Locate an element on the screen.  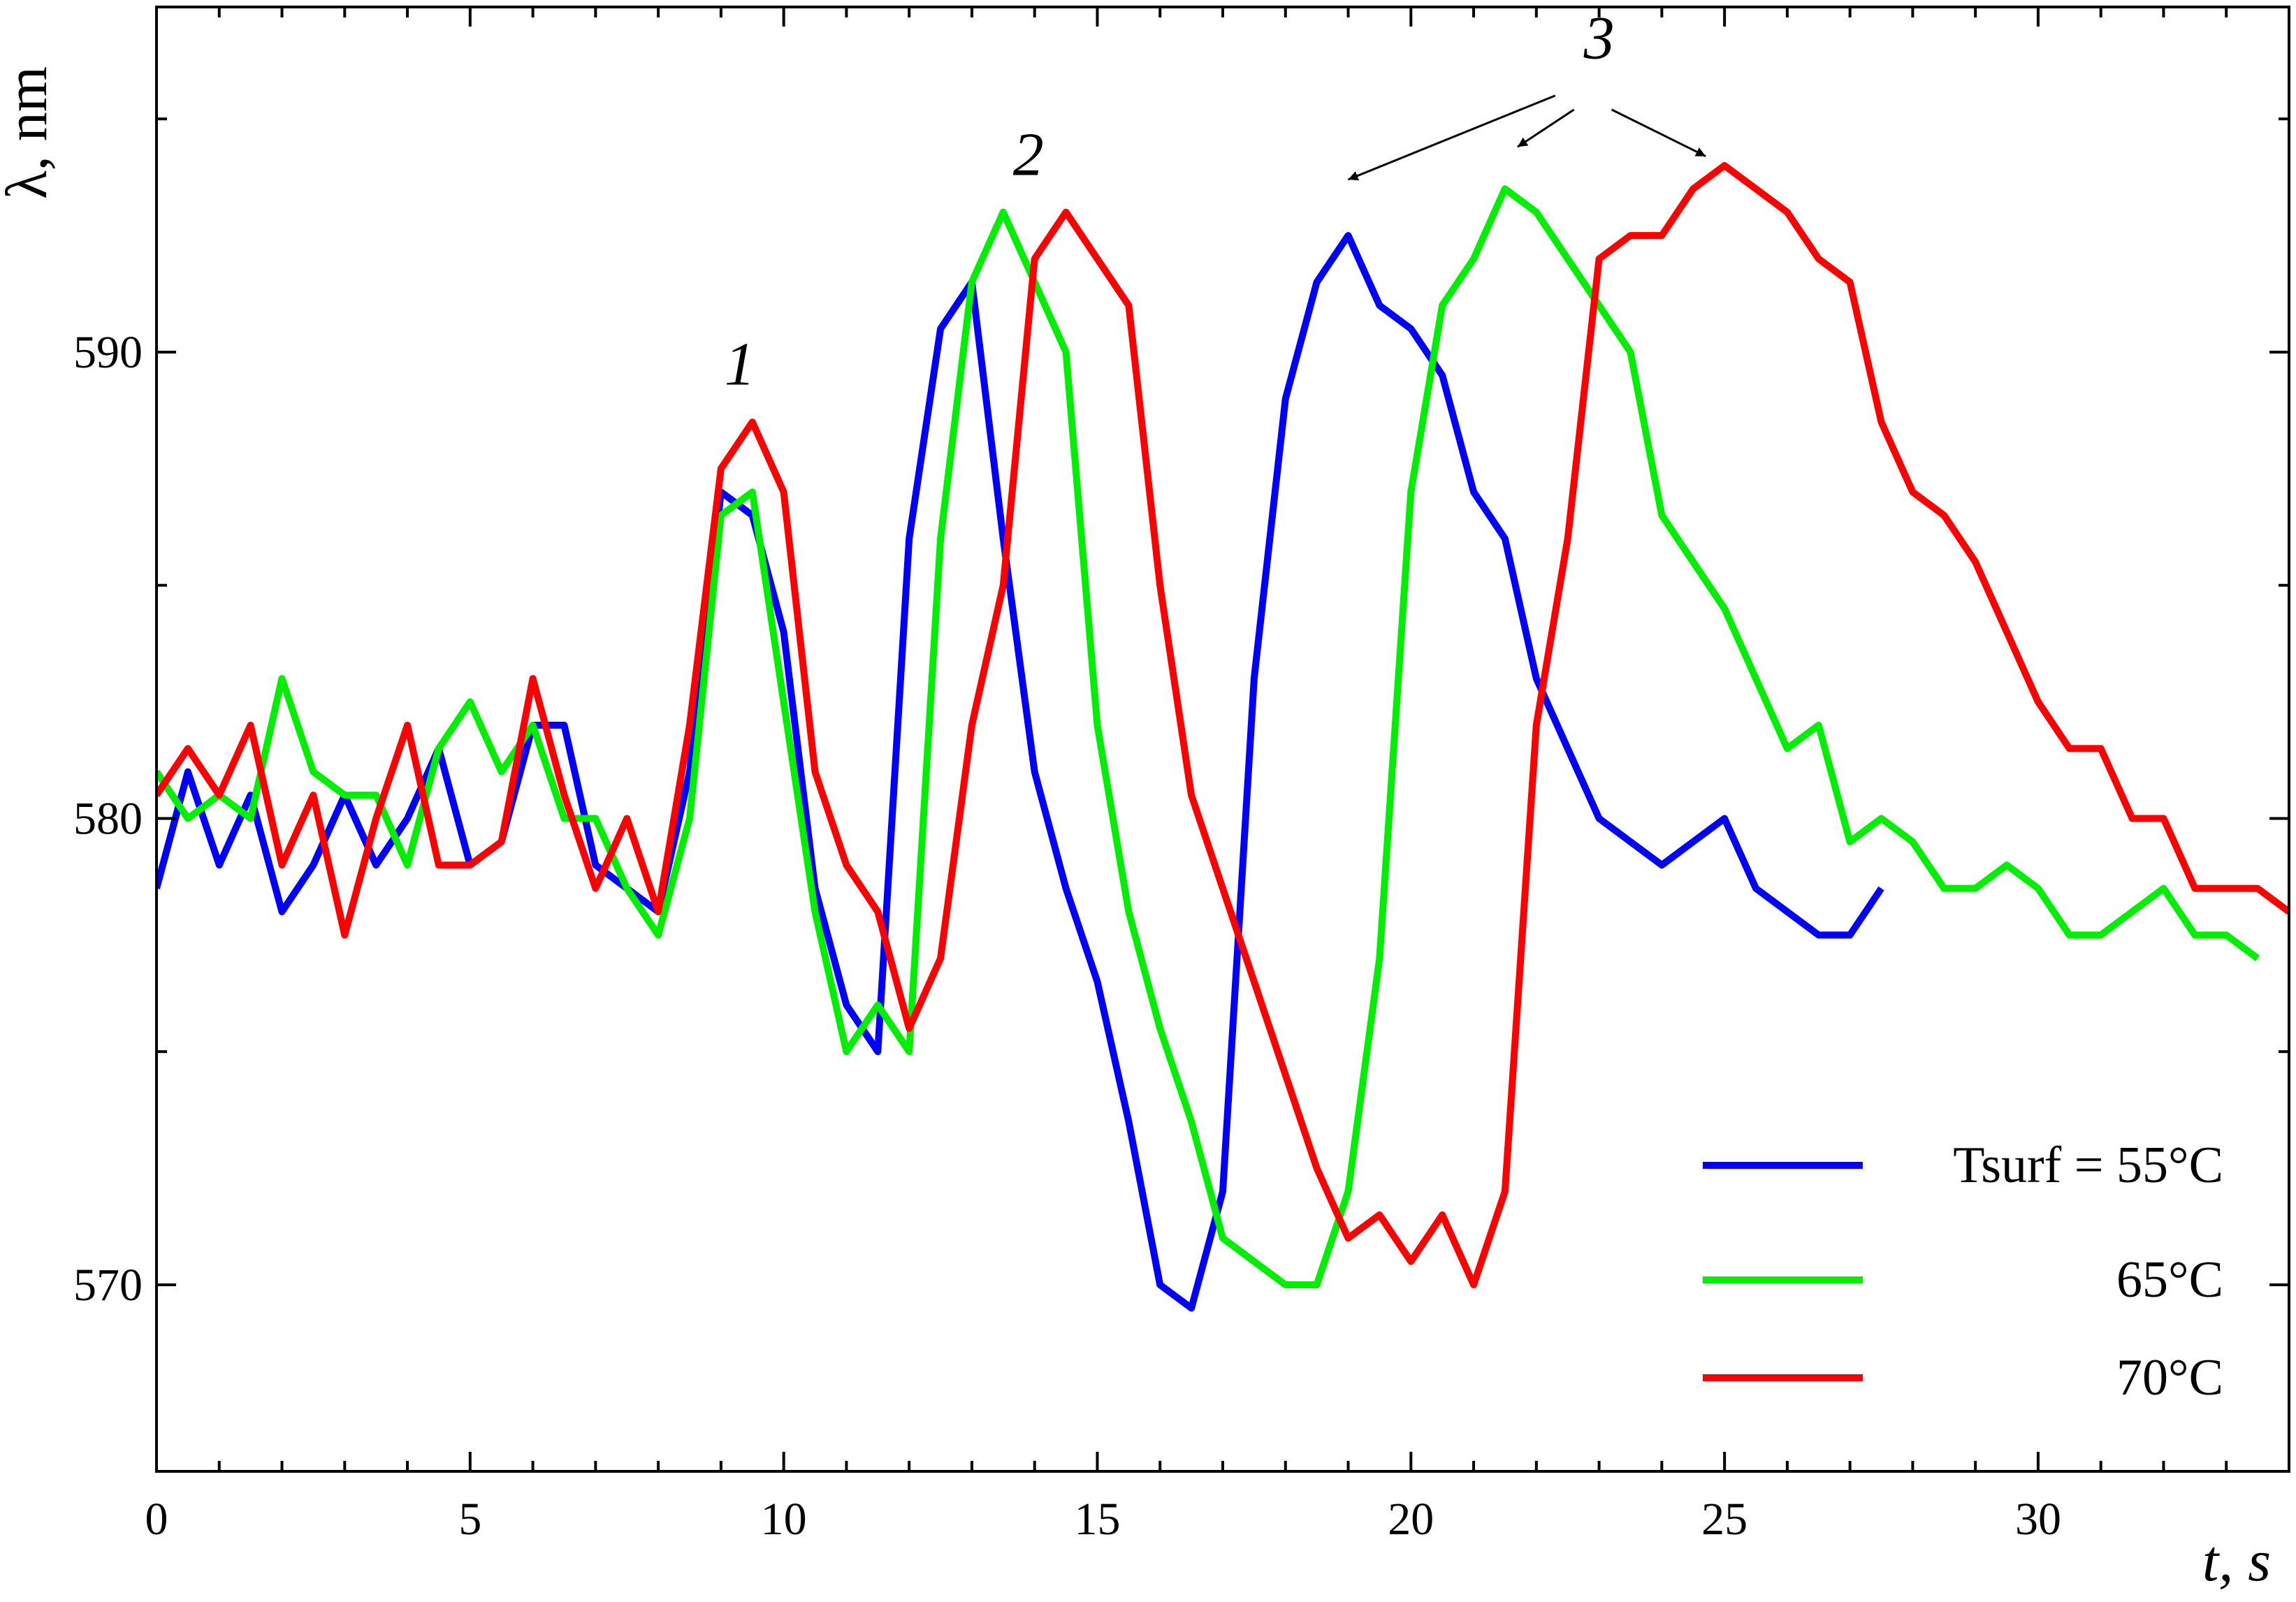
annotation: 3 is located at coordinates (1599, 38).